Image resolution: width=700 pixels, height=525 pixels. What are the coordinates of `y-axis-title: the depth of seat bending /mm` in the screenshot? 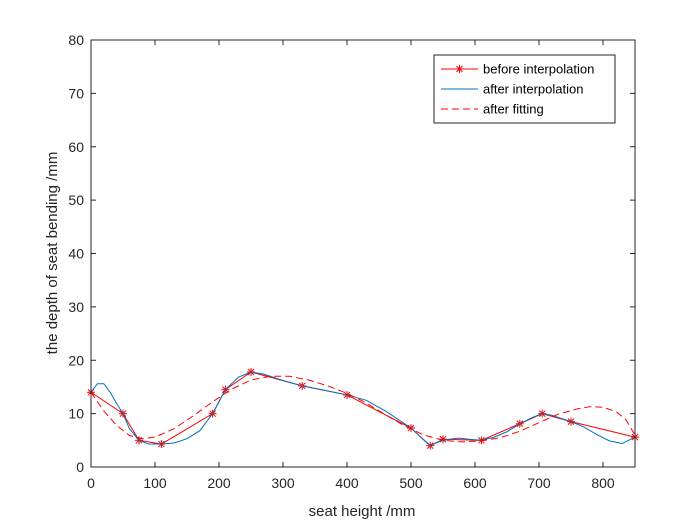 It's located at (52, 253).